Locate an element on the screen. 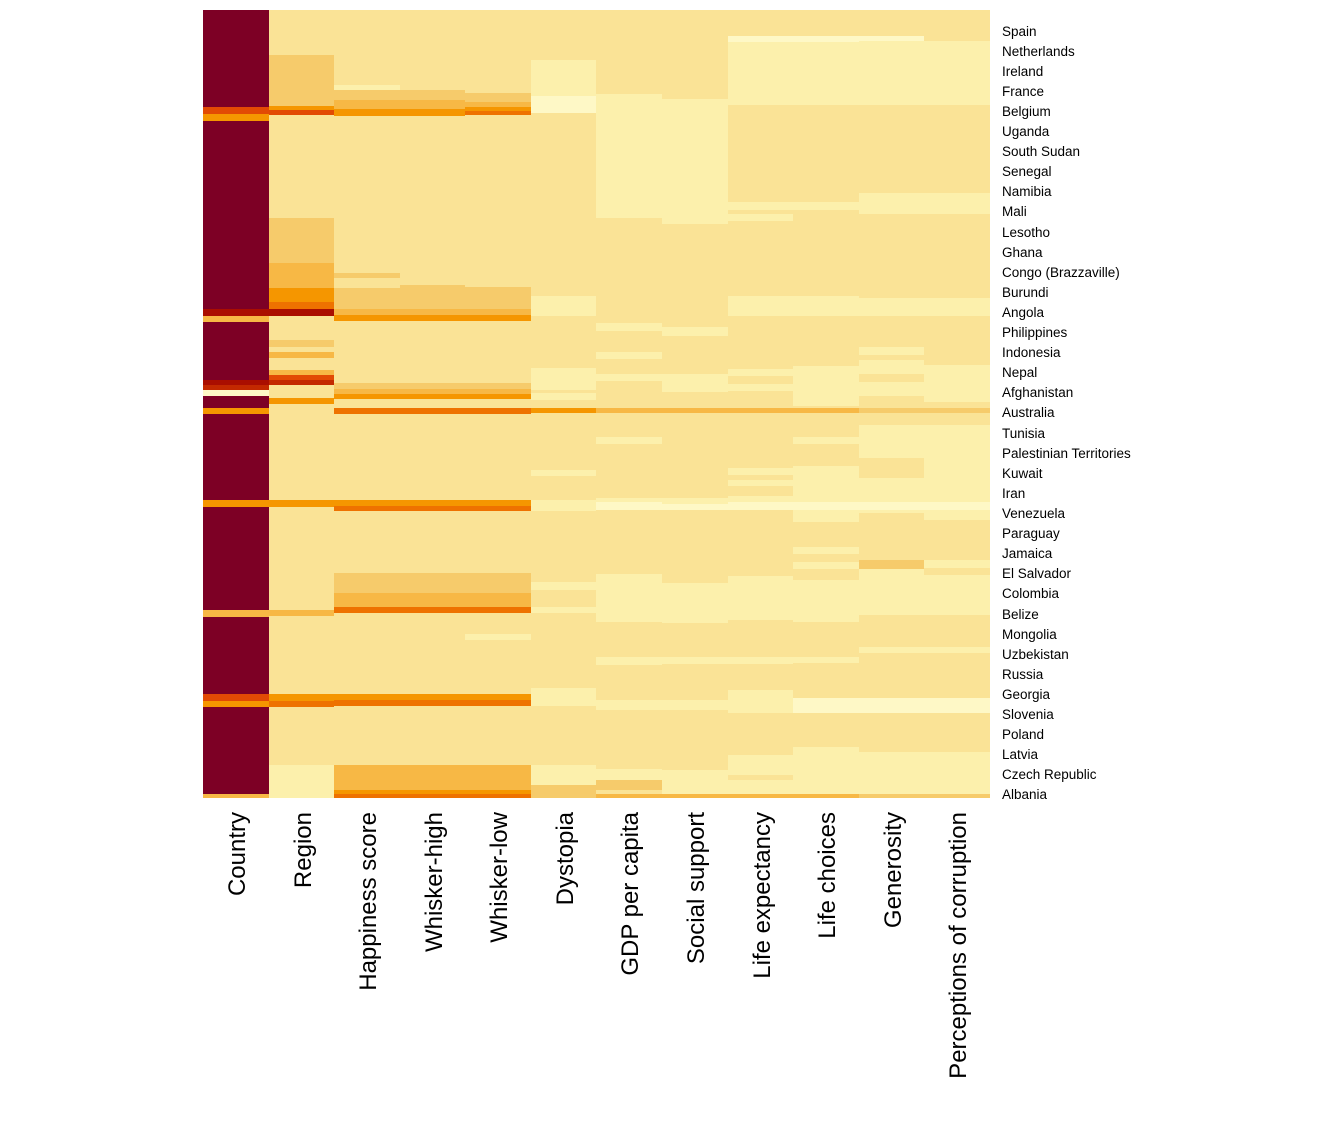 This screenshot has height=1132, width=1344. row-label-uzbekistan: Uzbekistan is located at coordinates (1035, 654).